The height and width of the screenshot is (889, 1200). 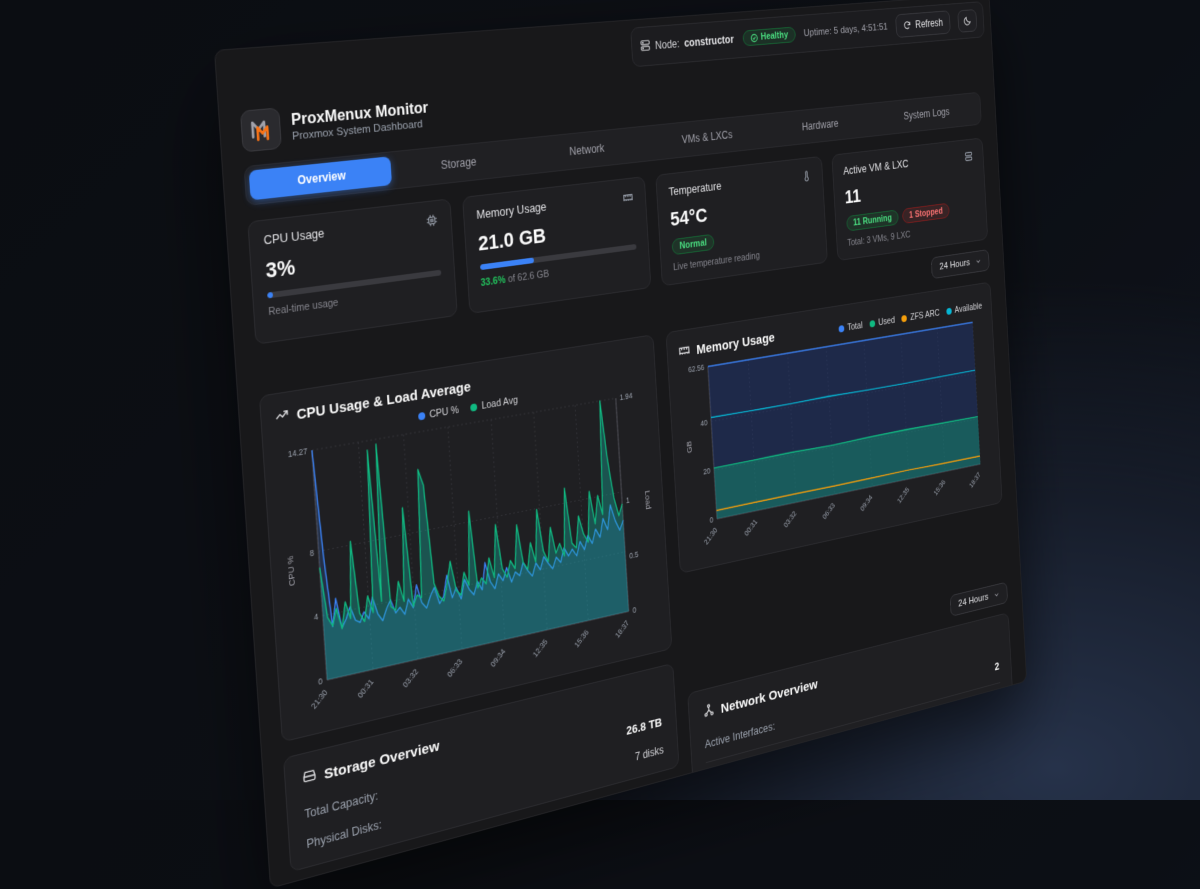 What do you see at coordinates (727, 777) in the screenshot?
I see `interface-chip-vmbr0: vmbr0` at bounding box center [727, 777].